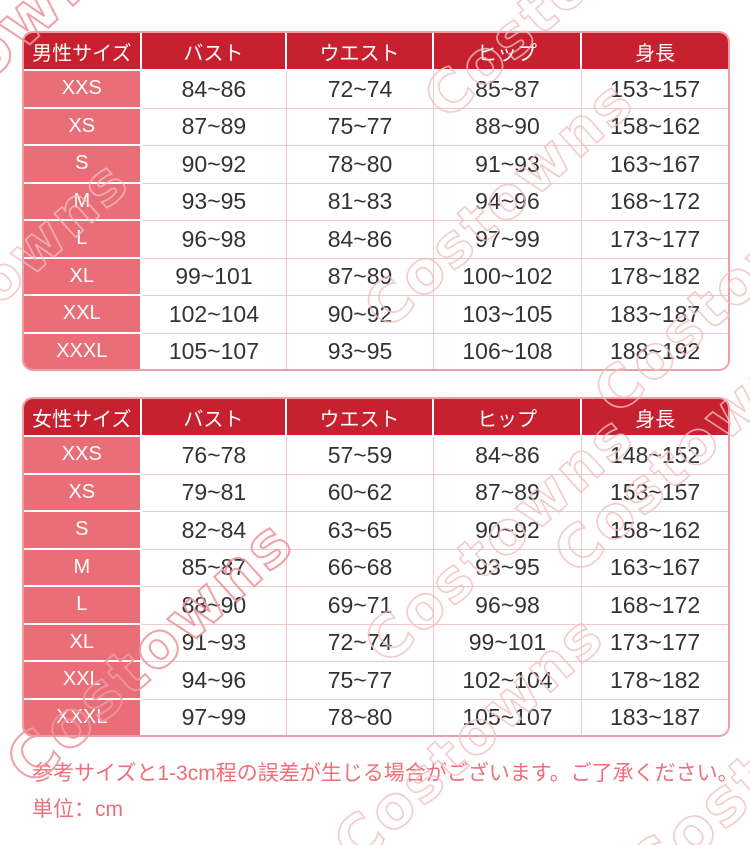 This screenshot has height=845, width=750. Describe the element at coordinates (360, 606) in the screenshot. I see `size-value-cell: 69~71` at that location.